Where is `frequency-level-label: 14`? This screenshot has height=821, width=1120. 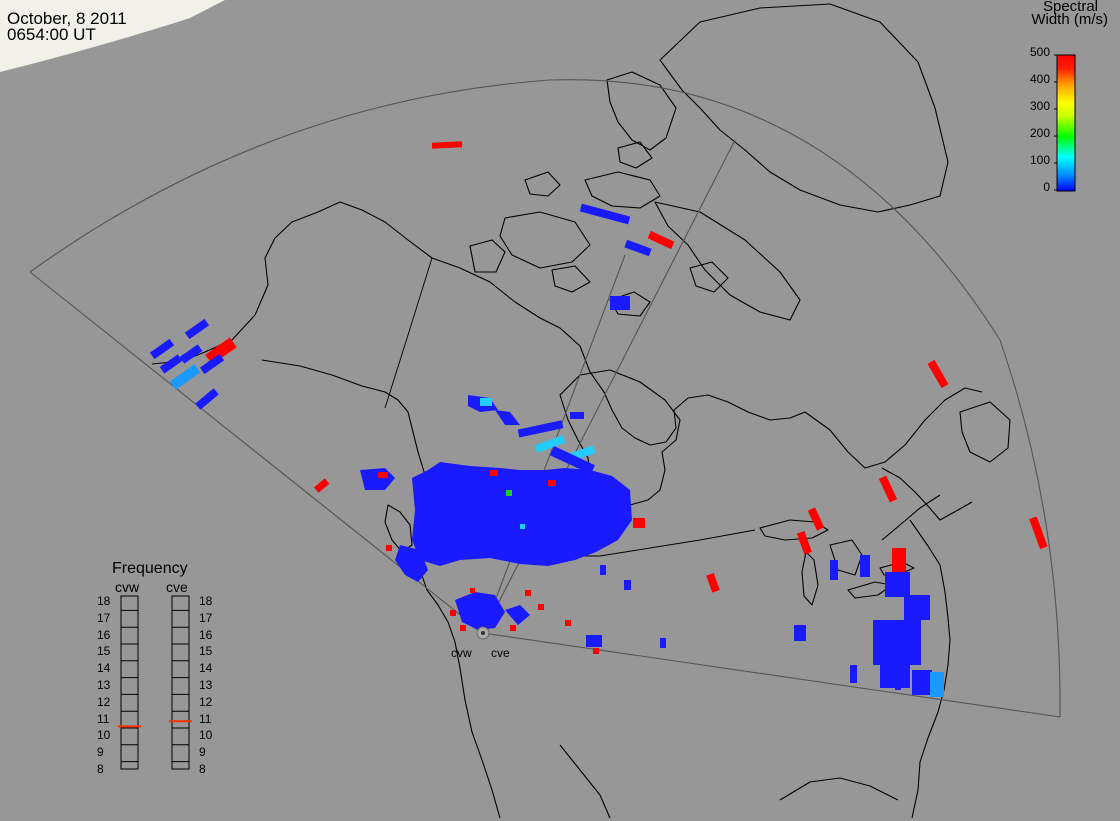 frequency-level-label: 14 is located at coordinates (206, 668).